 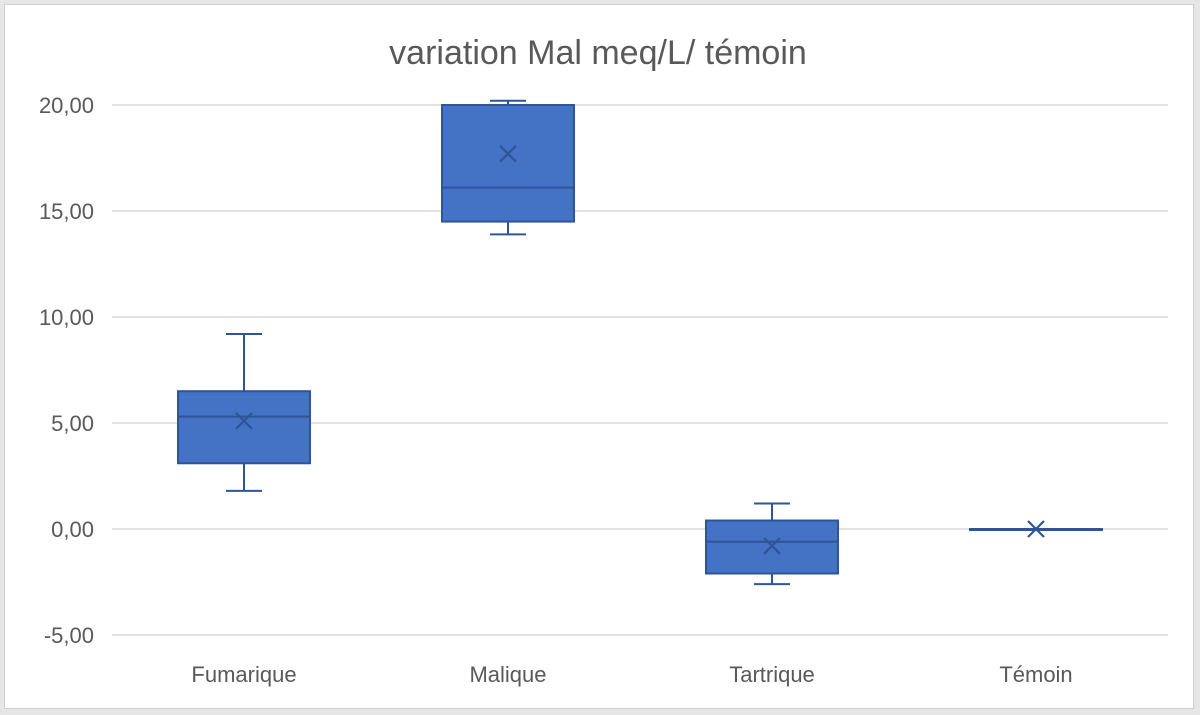 I want to click on y-tick-label: 10,00, so click(x=66, y=317).